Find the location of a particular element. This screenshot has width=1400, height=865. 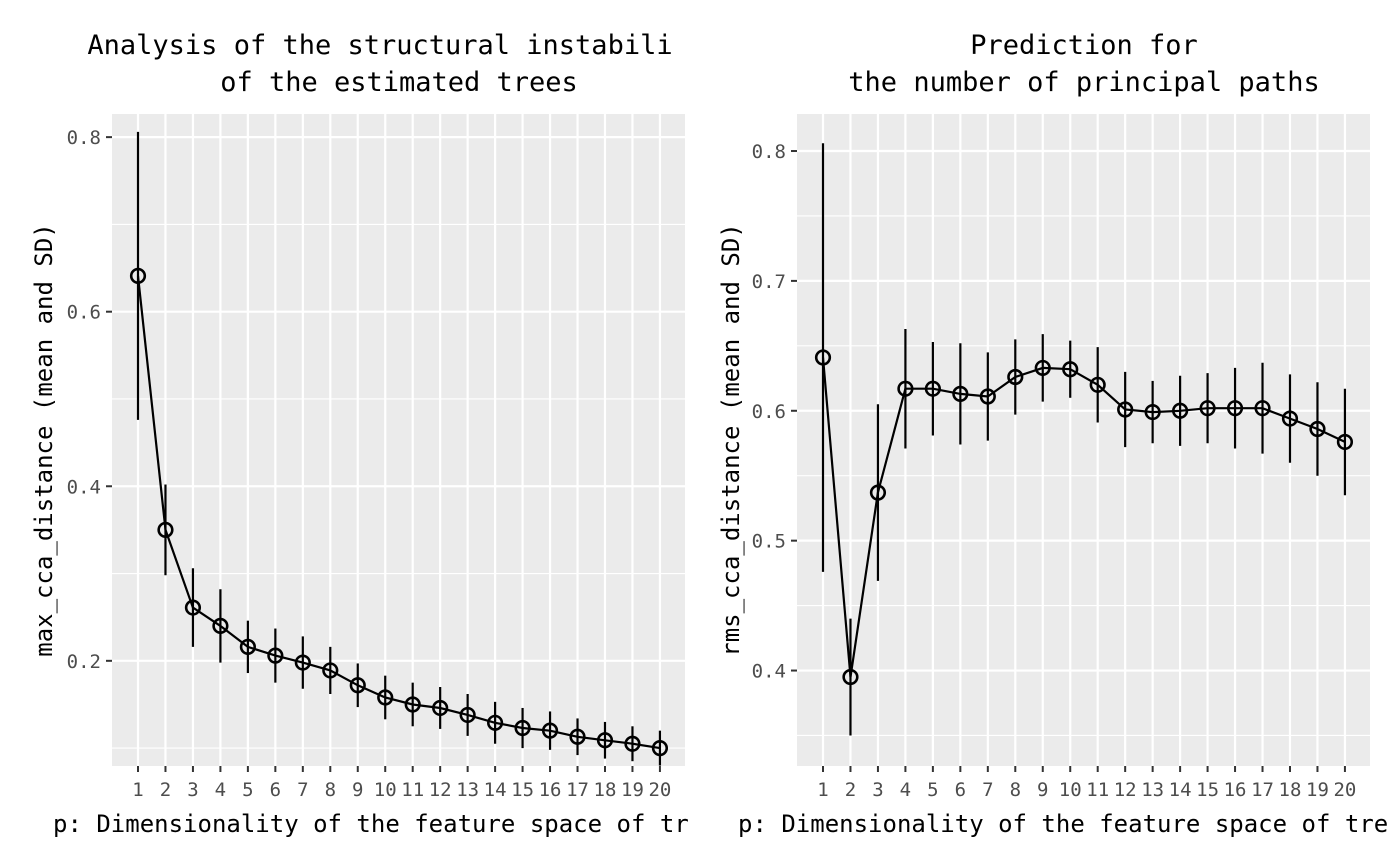

chart-prediction-x-tick-label-6: 7 is located at coordinates (987, 790).